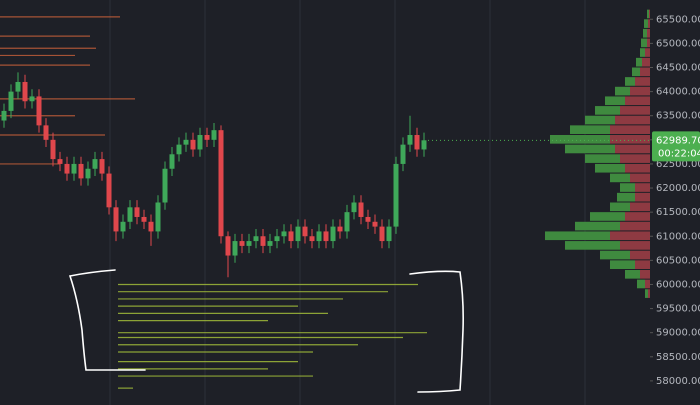  I want to click on y-tick-label: 59500.00, so click(678, 309).